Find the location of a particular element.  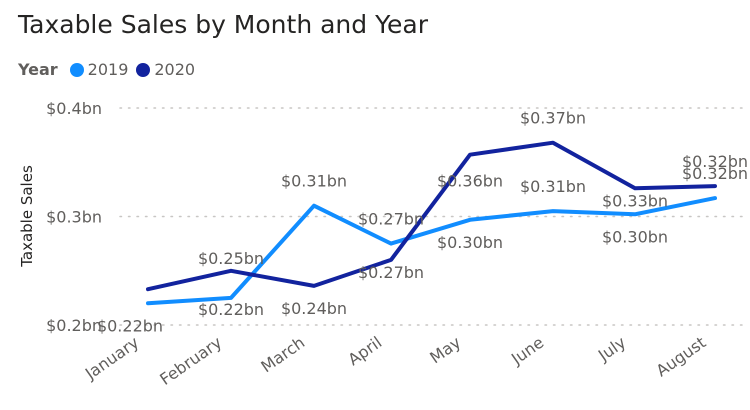

y-tick-label: $0.4bn is located at coordinates (74, 108).